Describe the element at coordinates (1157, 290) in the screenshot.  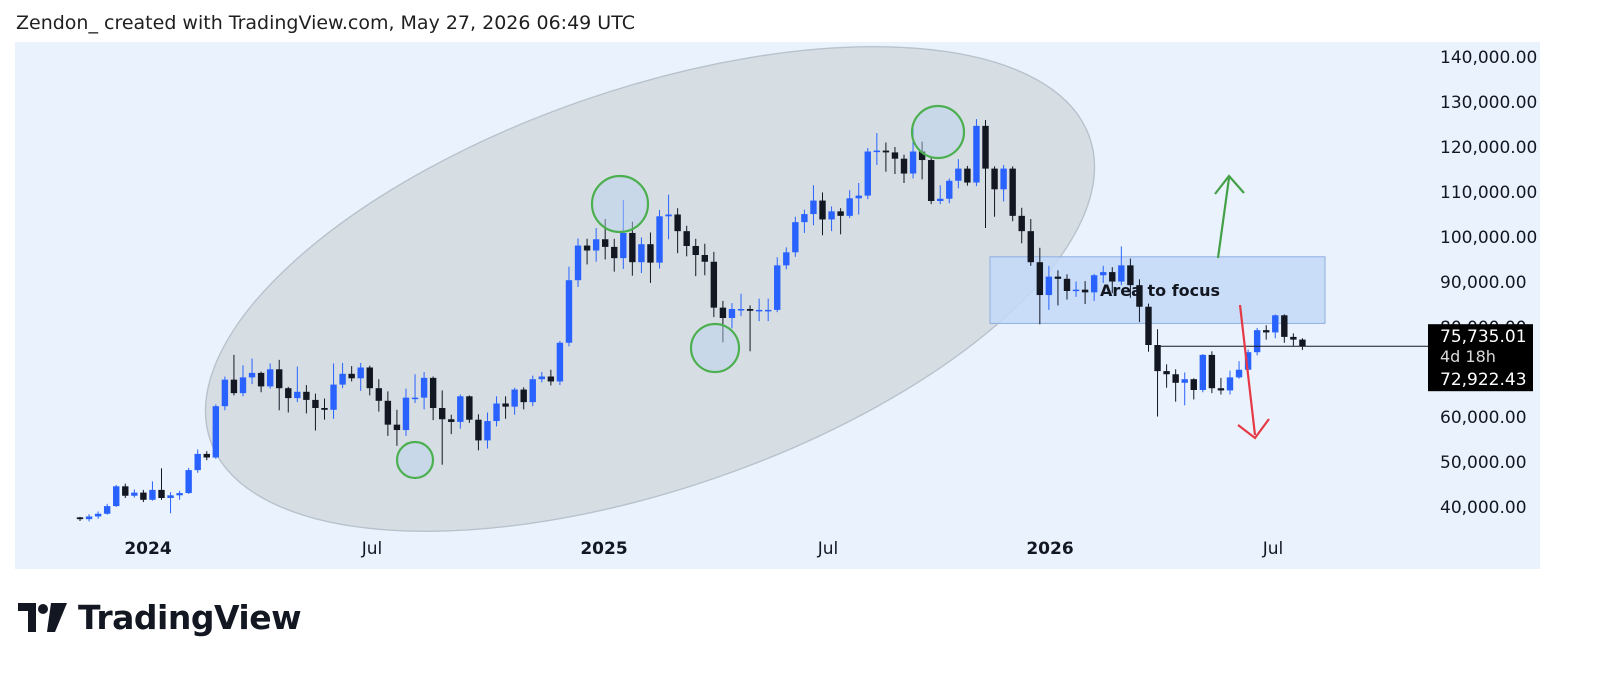
I see `focus-zone` at that location.